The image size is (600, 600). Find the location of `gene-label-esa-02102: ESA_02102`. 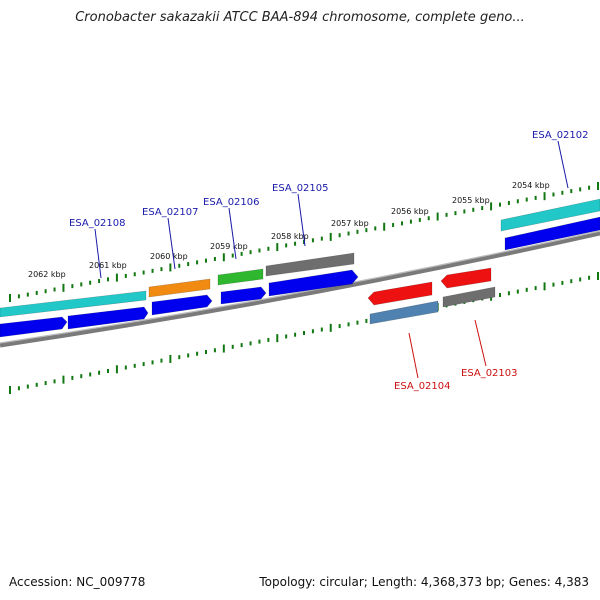

gene-label-esa-02102: ESA_02102 is located at coordinates (560, 135).